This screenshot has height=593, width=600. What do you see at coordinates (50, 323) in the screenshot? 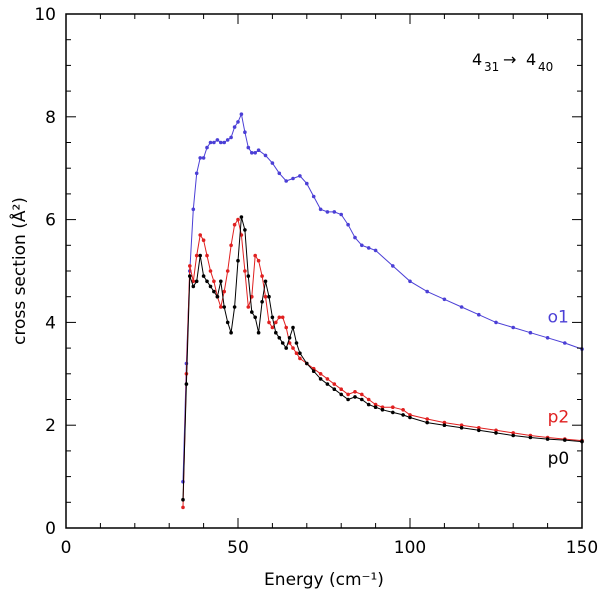
I see `y-tick-label: 4` at bounding box center [50, 323].